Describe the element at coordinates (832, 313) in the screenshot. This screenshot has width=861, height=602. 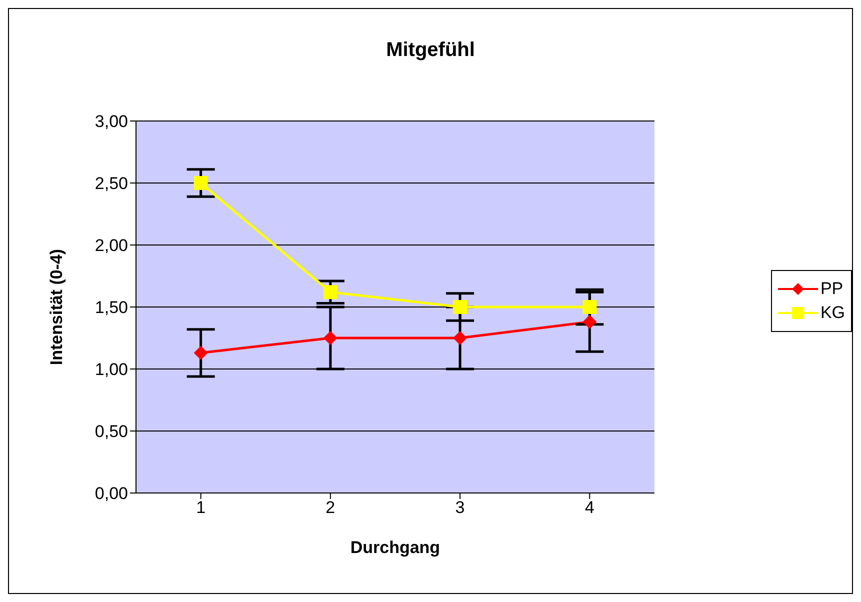
I see `legend-label: KG` at that location.